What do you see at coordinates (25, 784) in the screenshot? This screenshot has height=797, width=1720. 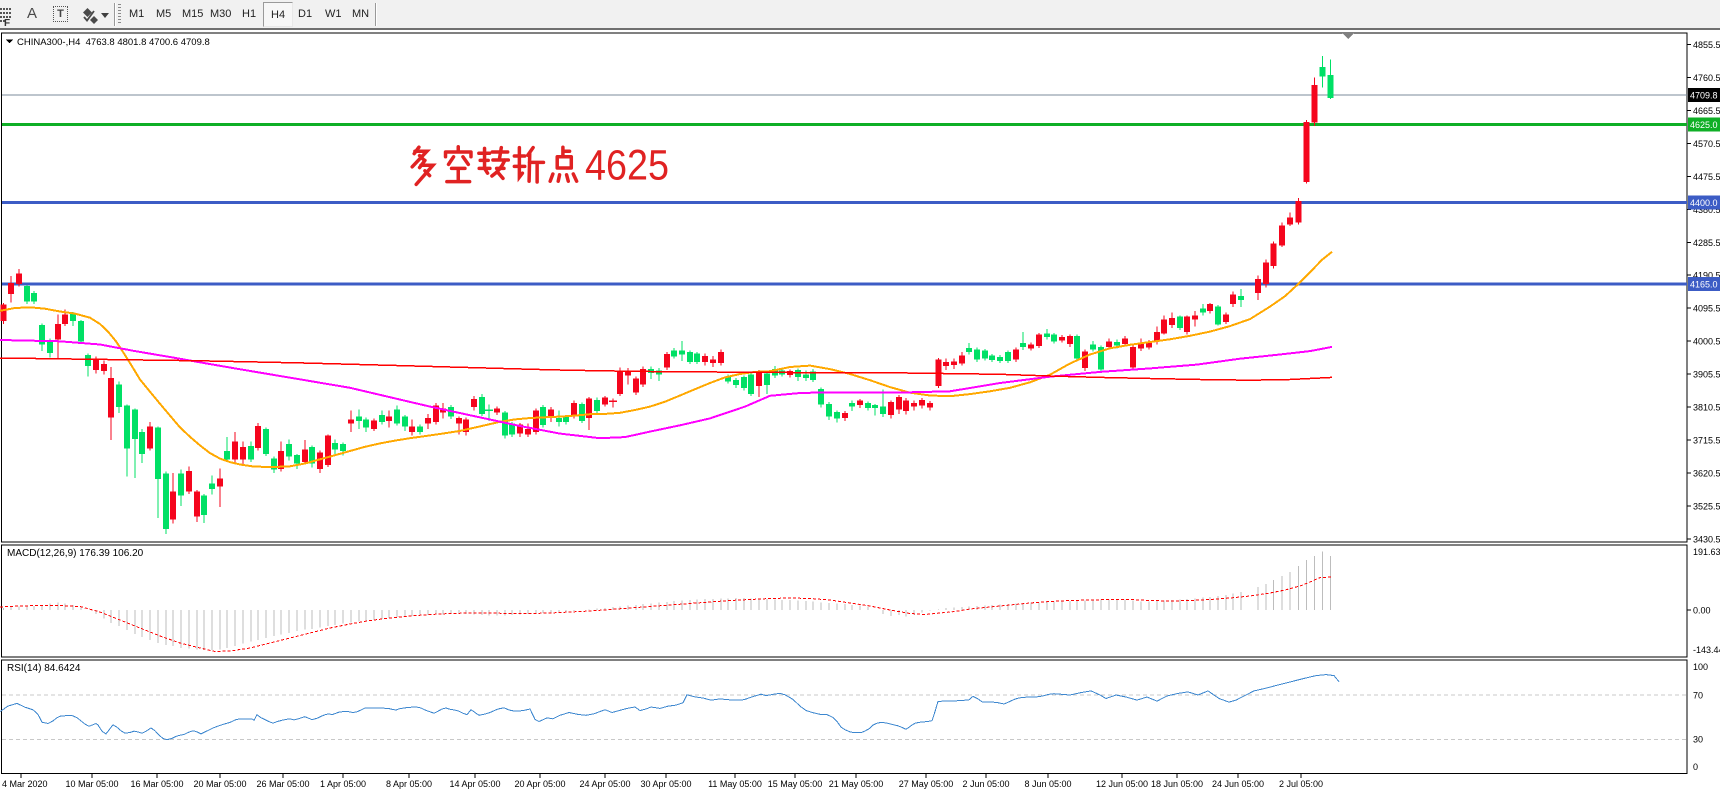 I see `svg-text: 4 Mar 2020` at bounding box center [25, 784].